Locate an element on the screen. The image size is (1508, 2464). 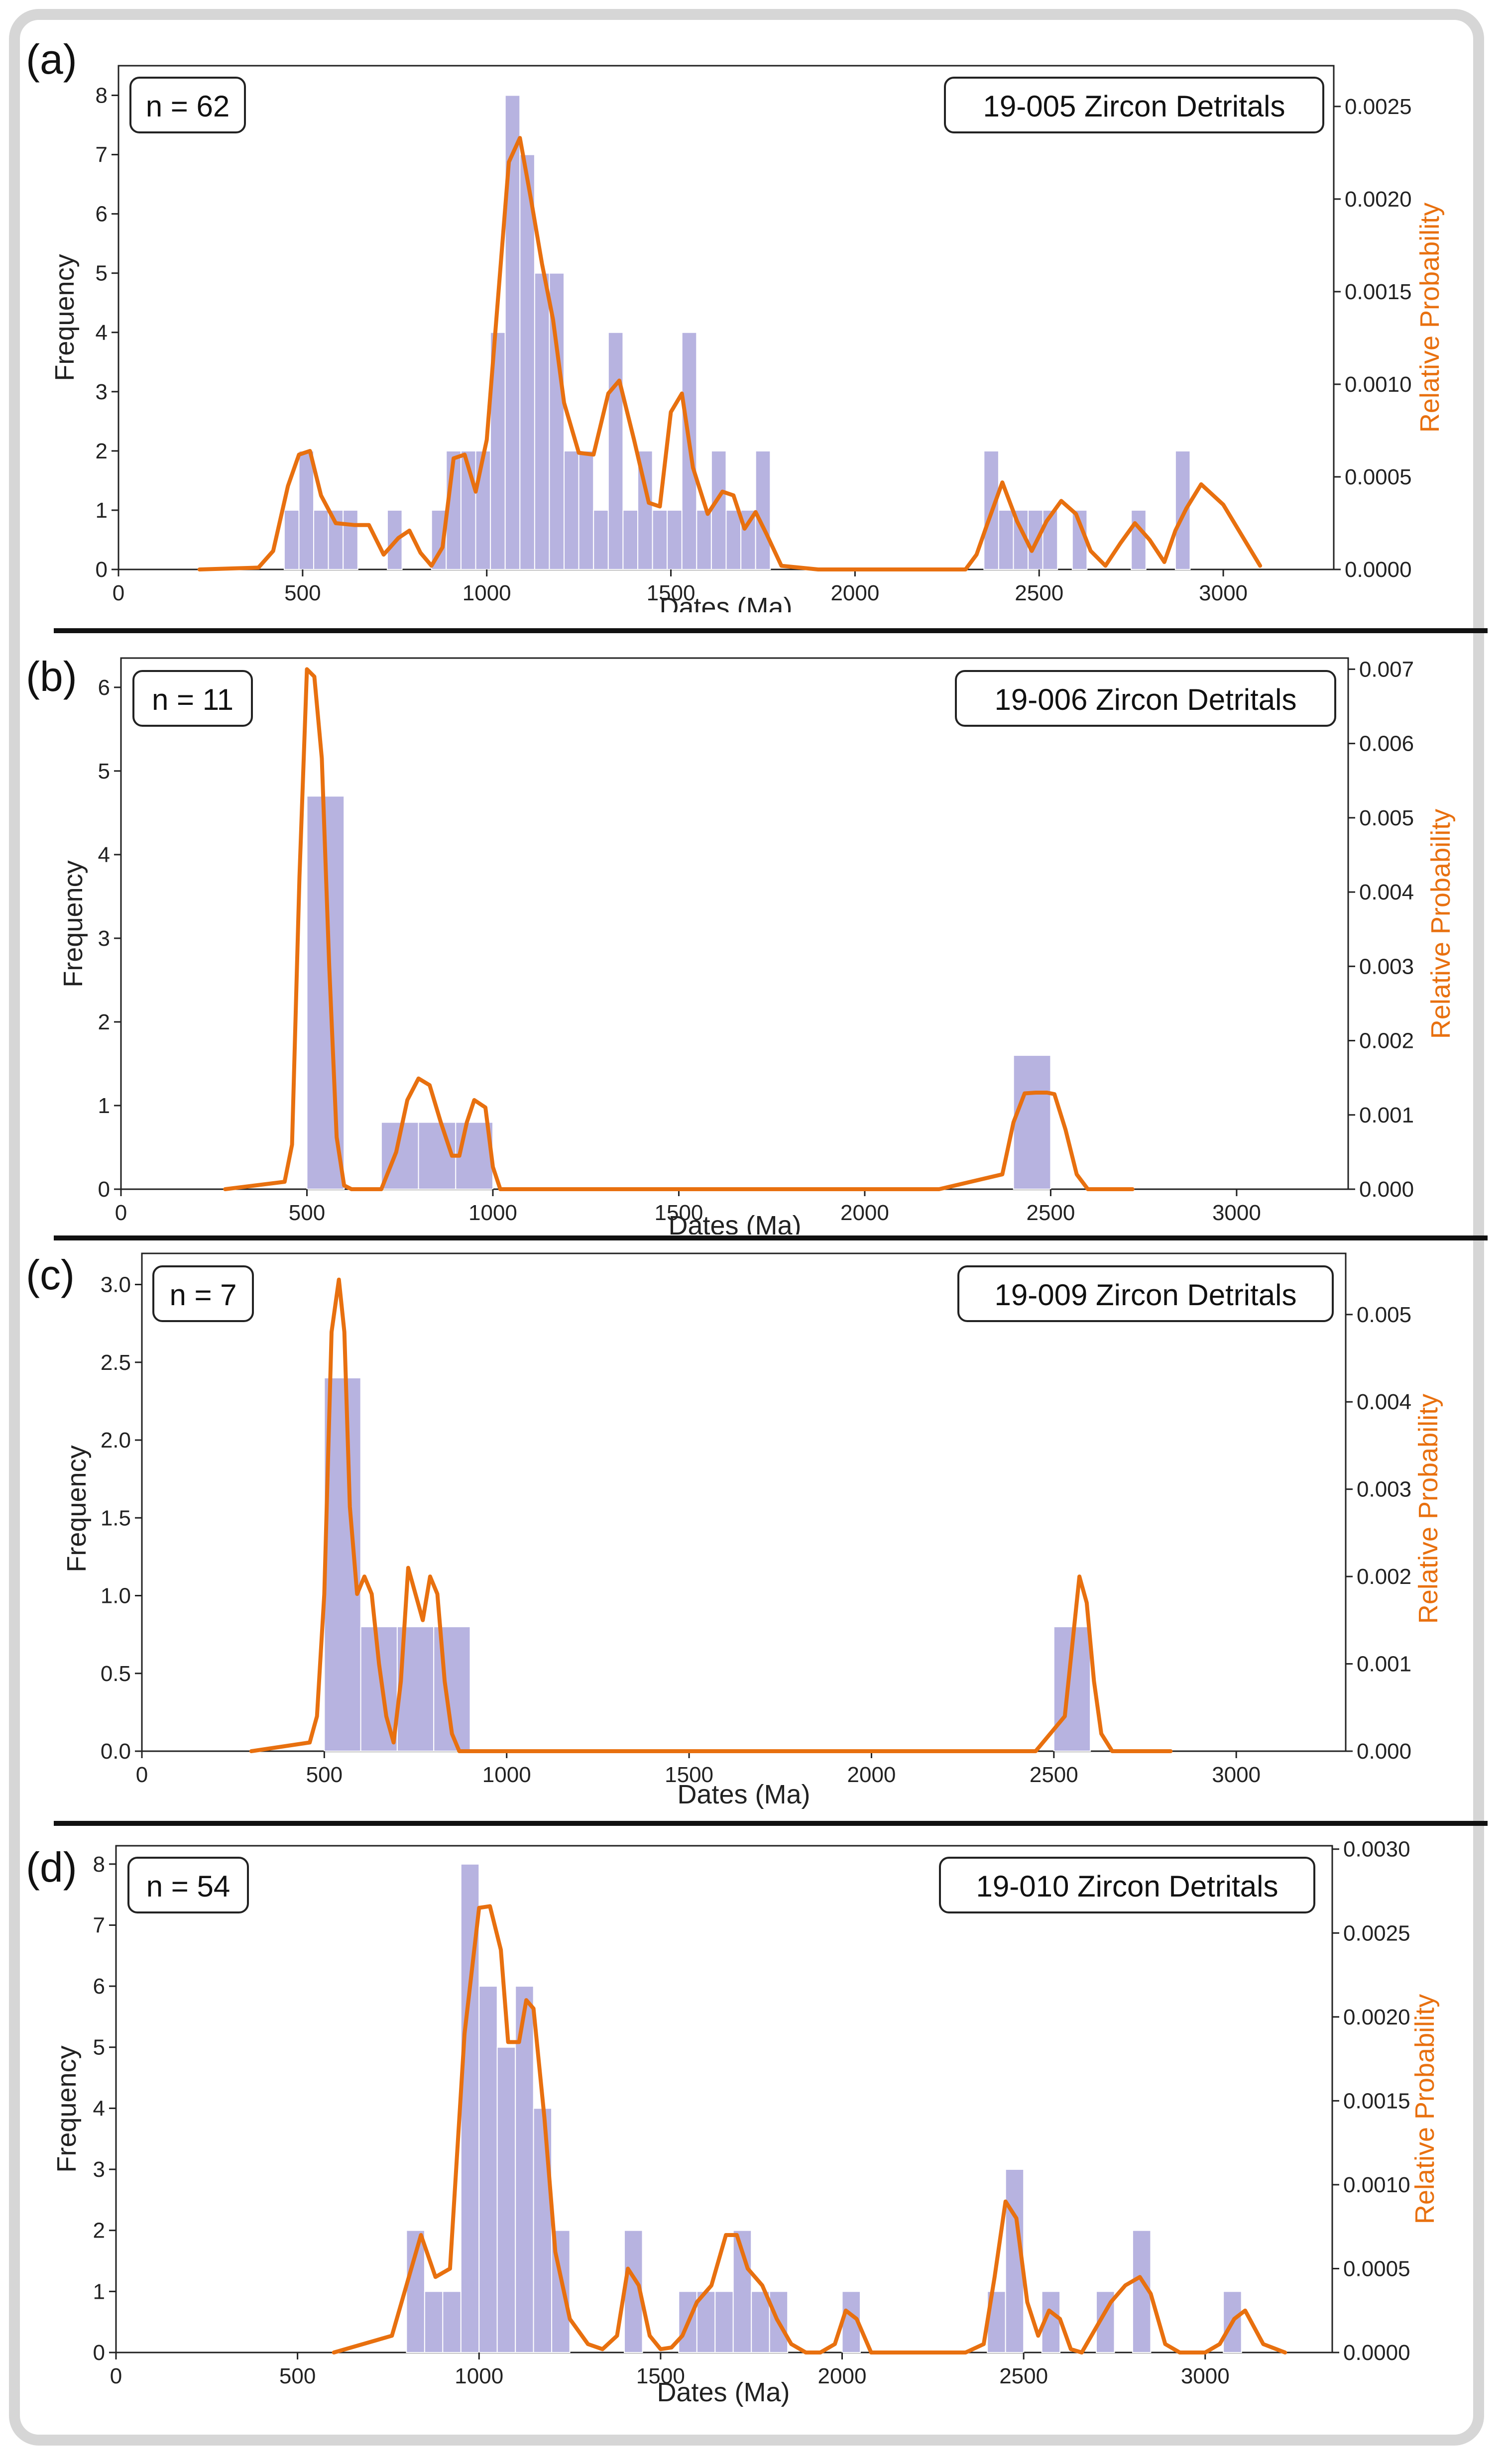
chart-title: 19-005 Zircon Detritals is located at coordinates (1134, 107).